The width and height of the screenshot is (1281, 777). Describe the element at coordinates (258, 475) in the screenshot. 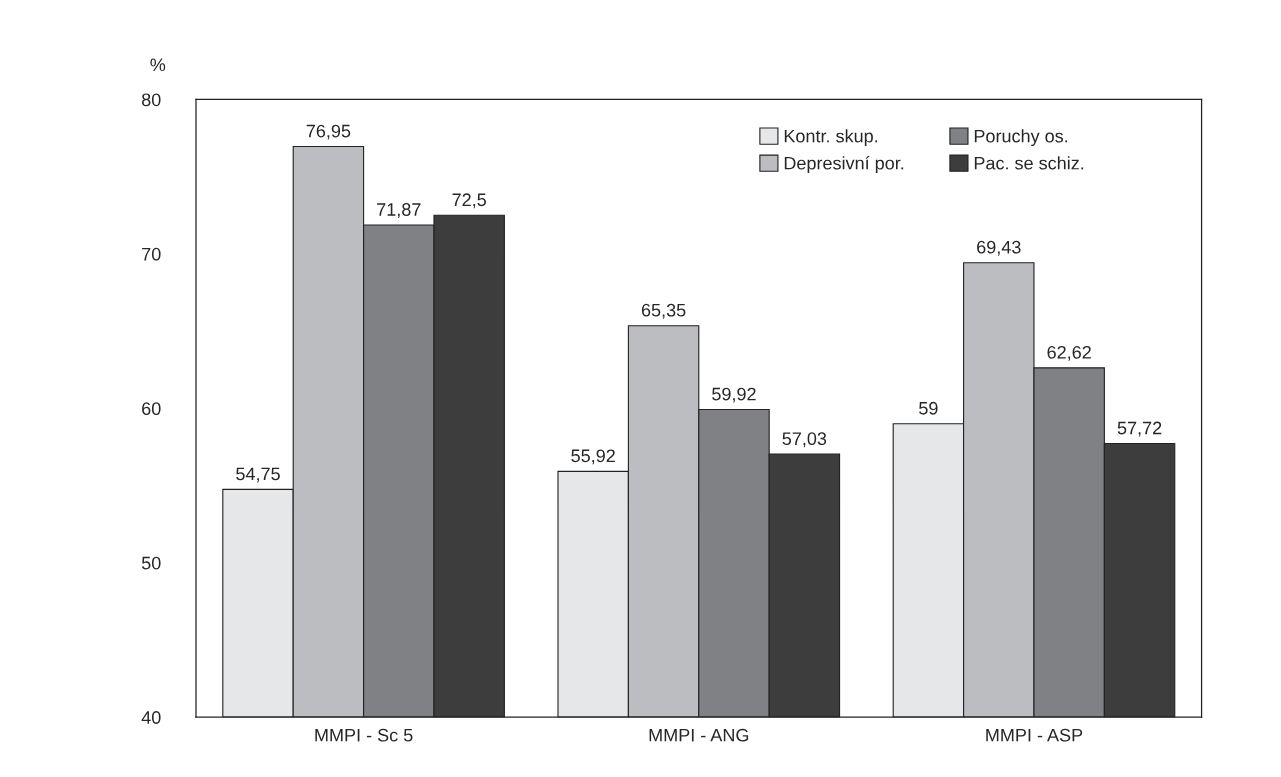

I see `data-label: 54,75` at that location.